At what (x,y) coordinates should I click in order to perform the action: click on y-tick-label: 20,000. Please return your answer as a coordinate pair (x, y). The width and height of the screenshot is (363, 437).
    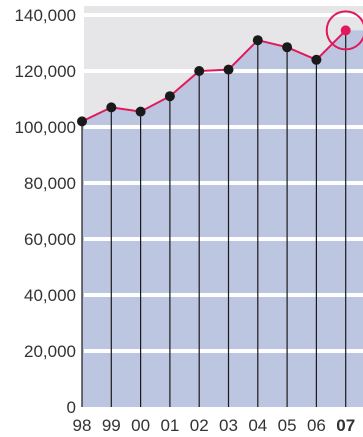
    Looking at the image, I should click on (50, 351).